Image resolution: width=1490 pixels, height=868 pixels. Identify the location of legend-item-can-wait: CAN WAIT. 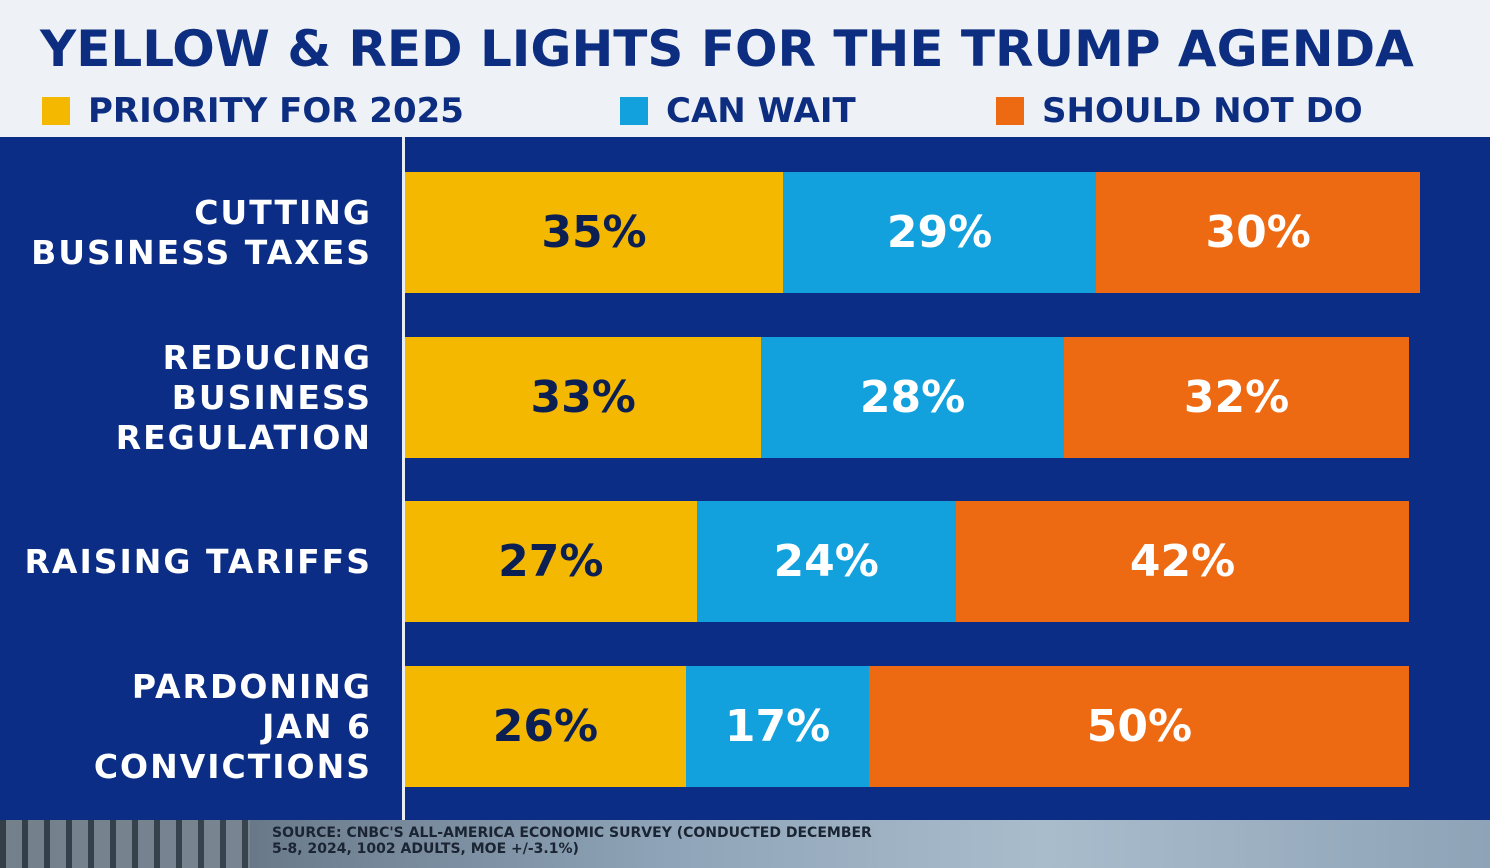
(738, 111).